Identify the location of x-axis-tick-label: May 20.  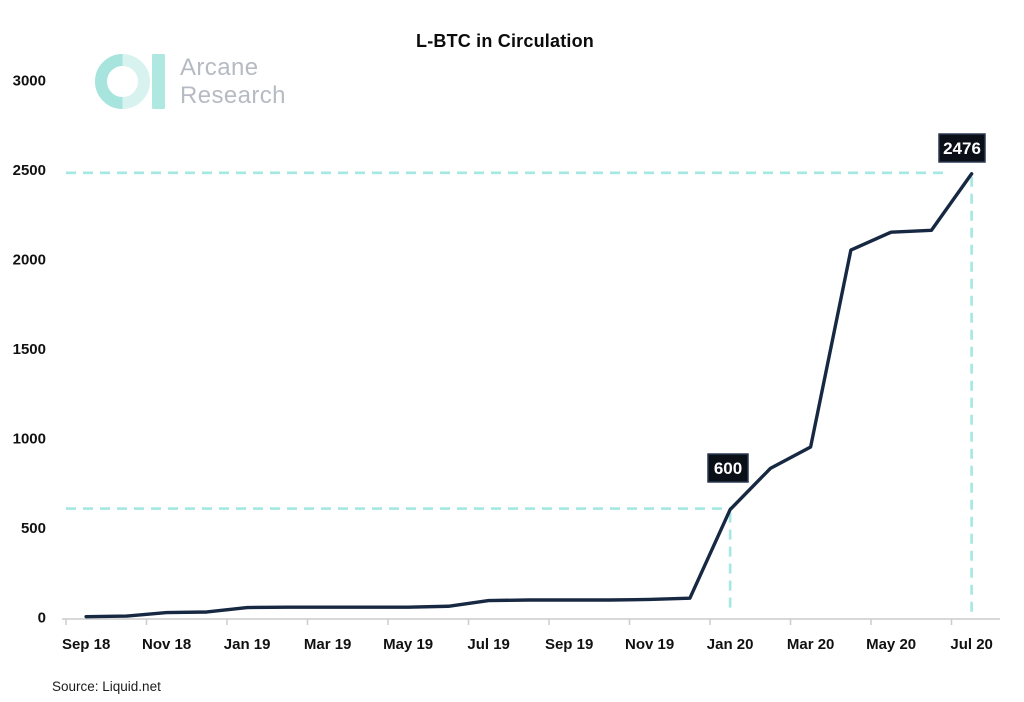
(891, 644).